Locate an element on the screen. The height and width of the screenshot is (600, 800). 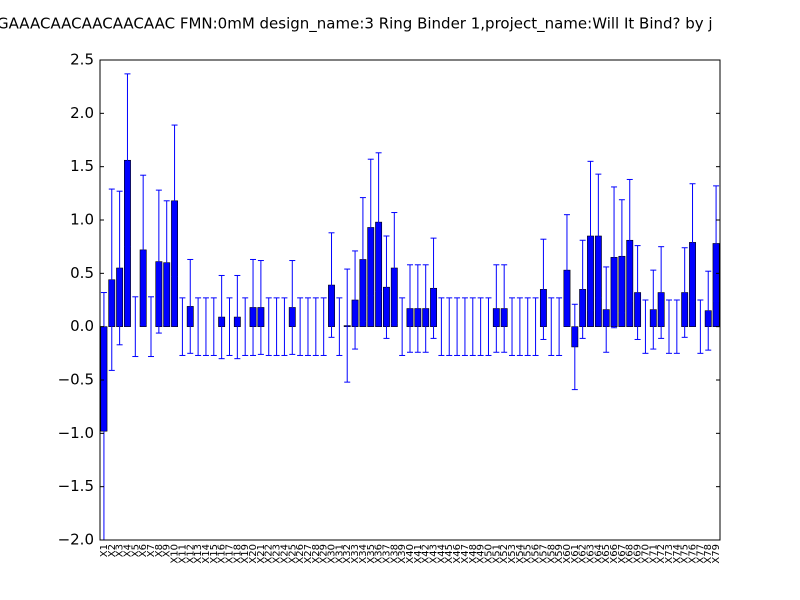
x-tick-label: X47 is located at coordinates (465, 554).